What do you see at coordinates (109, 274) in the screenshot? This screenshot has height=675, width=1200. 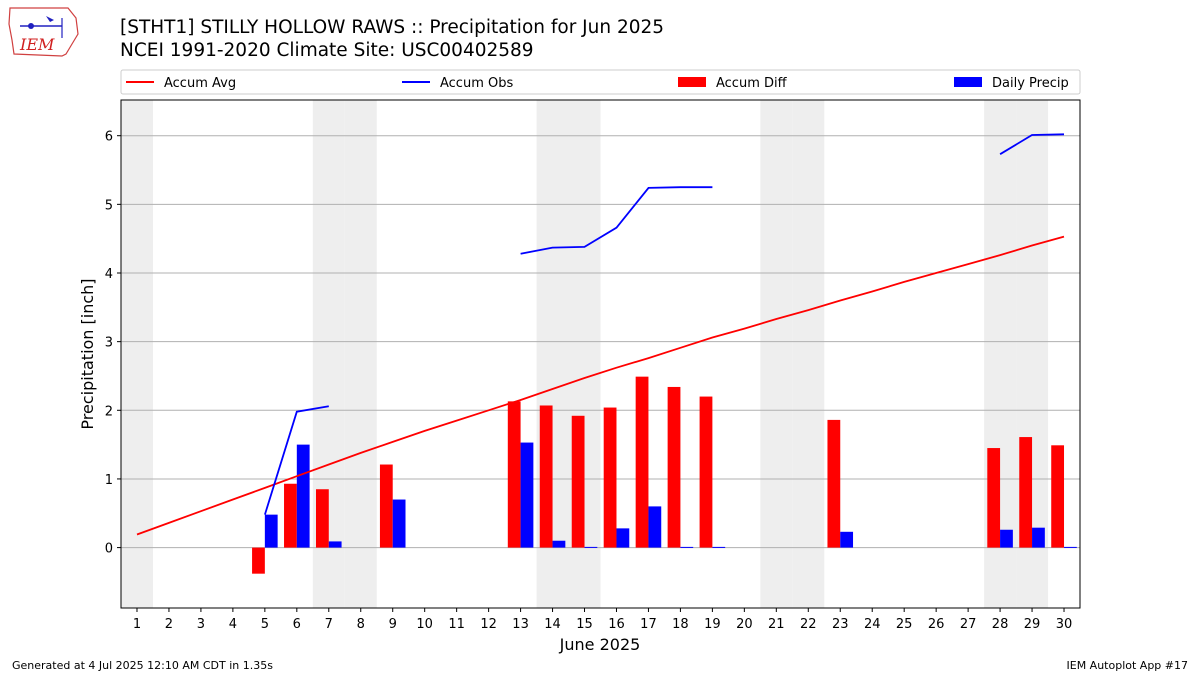 I see `y-tick-label: 4` at bounding box center [109, 274].